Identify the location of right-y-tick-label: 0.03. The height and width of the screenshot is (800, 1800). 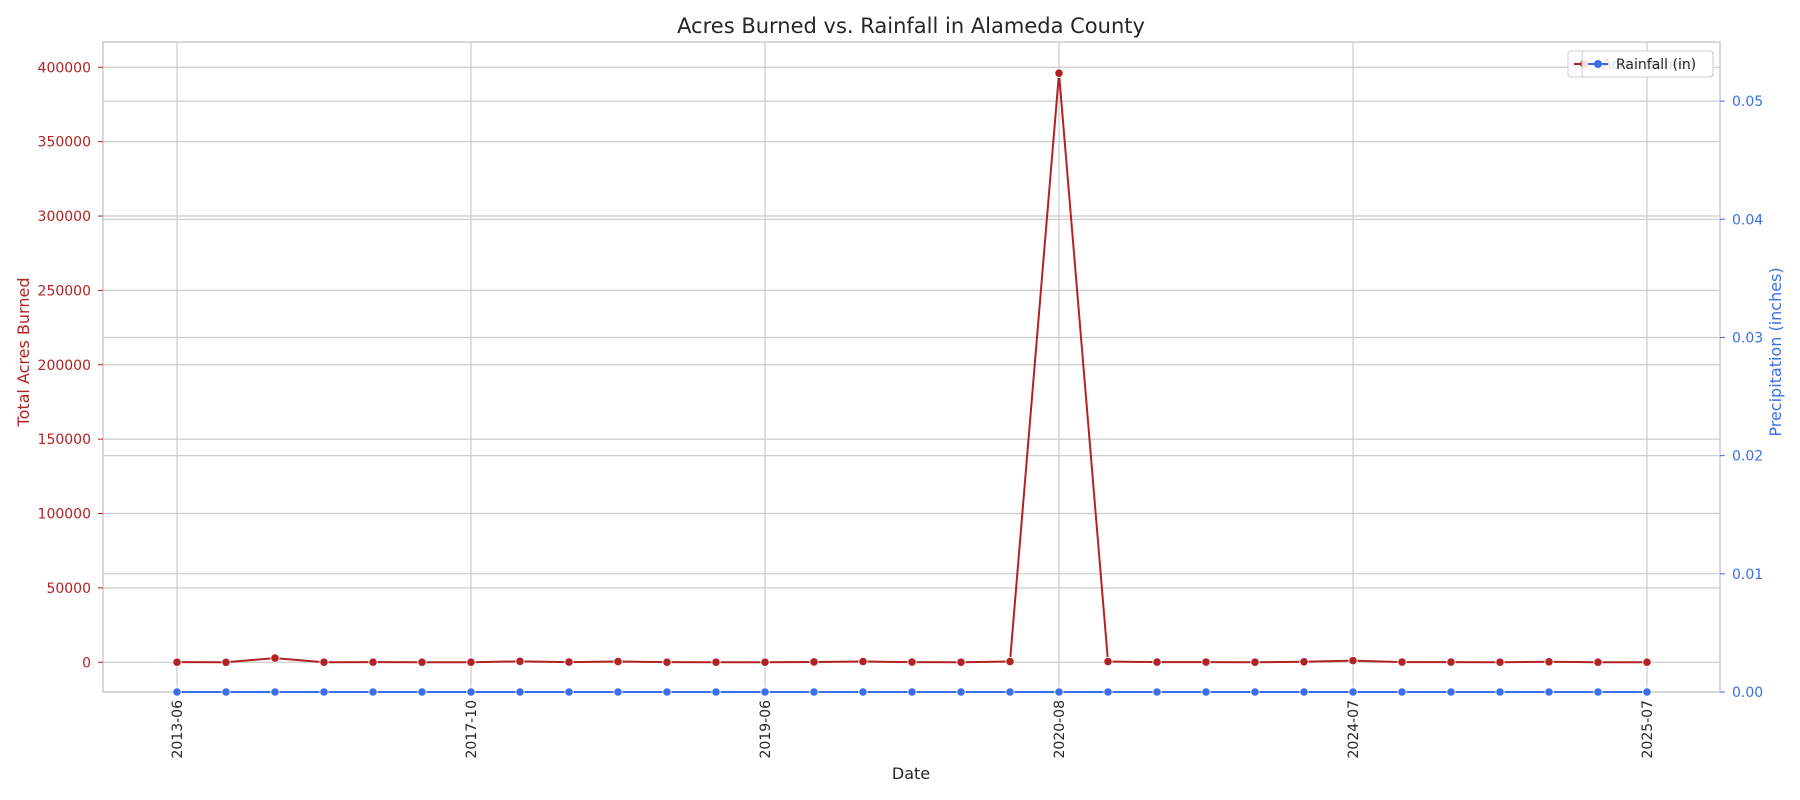
(1747, 338).